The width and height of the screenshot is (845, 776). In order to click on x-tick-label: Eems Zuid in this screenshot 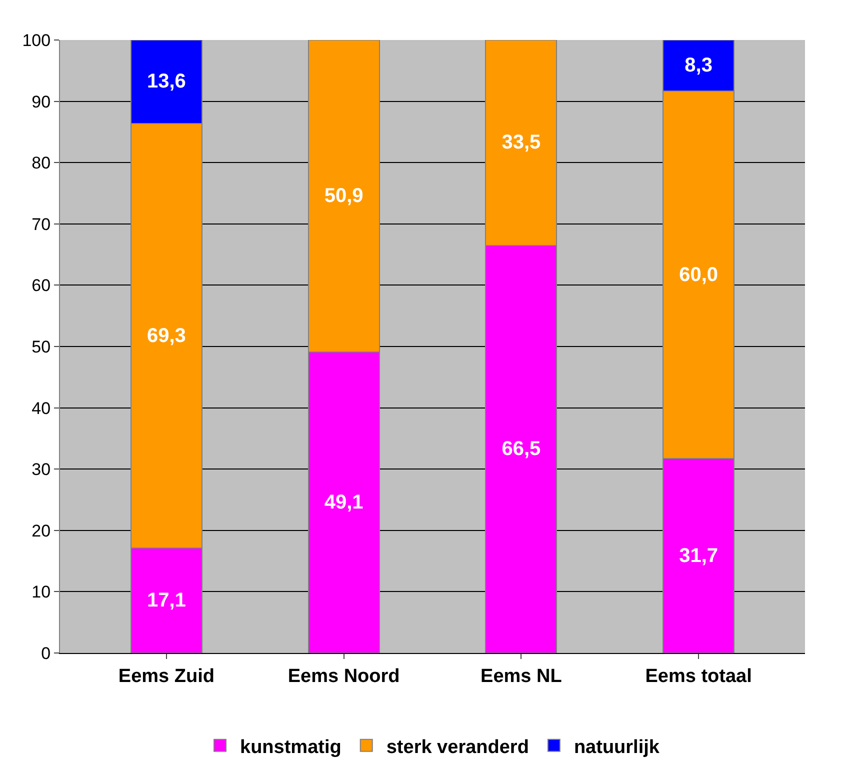, I will do `click(166, 676)`.